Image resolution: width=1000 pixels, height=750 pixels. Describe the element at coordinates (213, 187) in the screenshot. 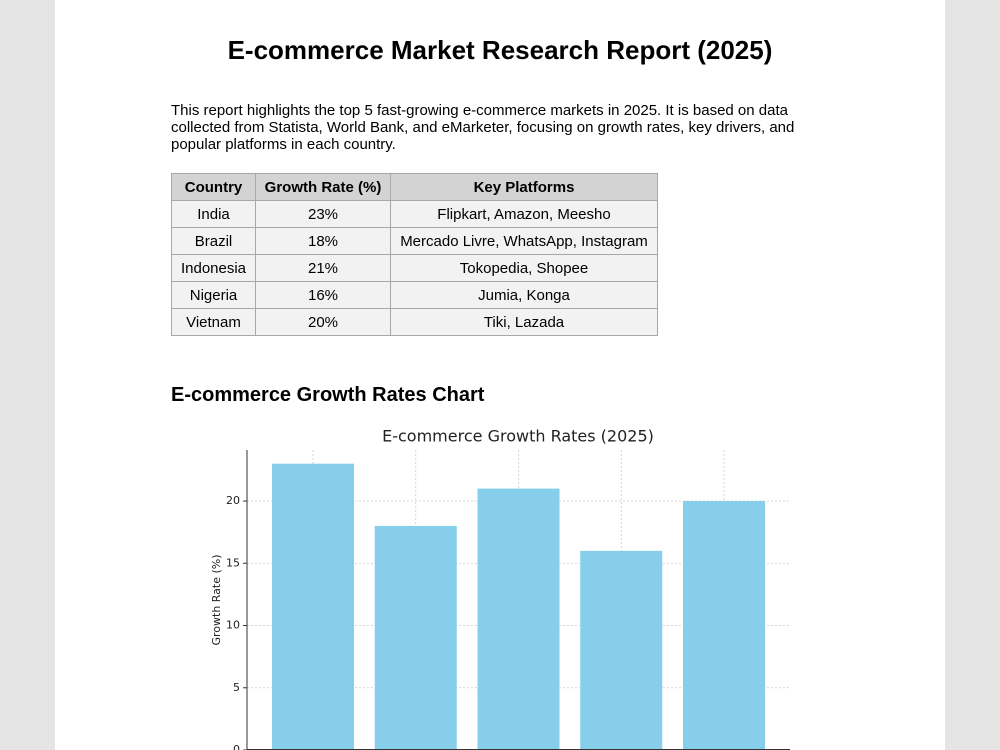

I see `header-cell: Country` at that location.